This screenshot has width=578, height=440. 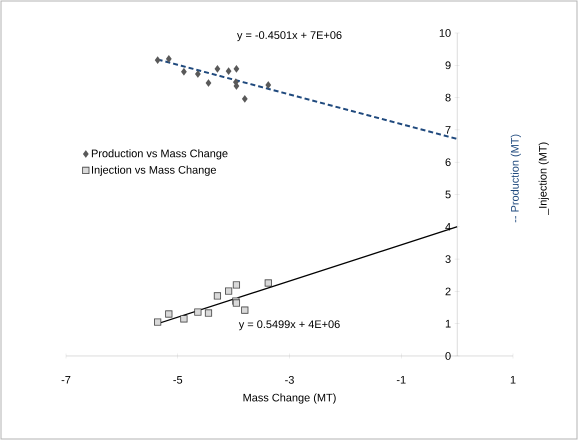 I want to click on annotation: y = 0.5499x + 4E+06, so click(x=289, y=325).